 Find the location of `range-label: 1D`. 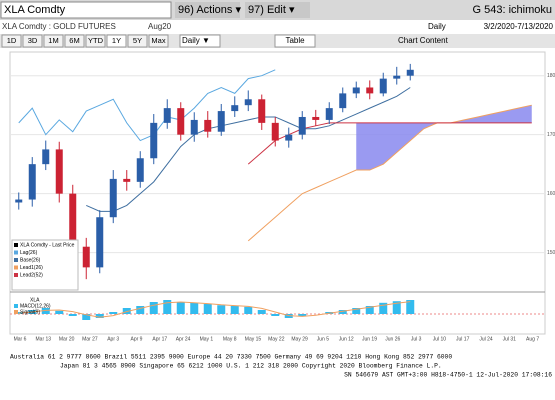

range-label: 1D is located at coordinates (12, 40).